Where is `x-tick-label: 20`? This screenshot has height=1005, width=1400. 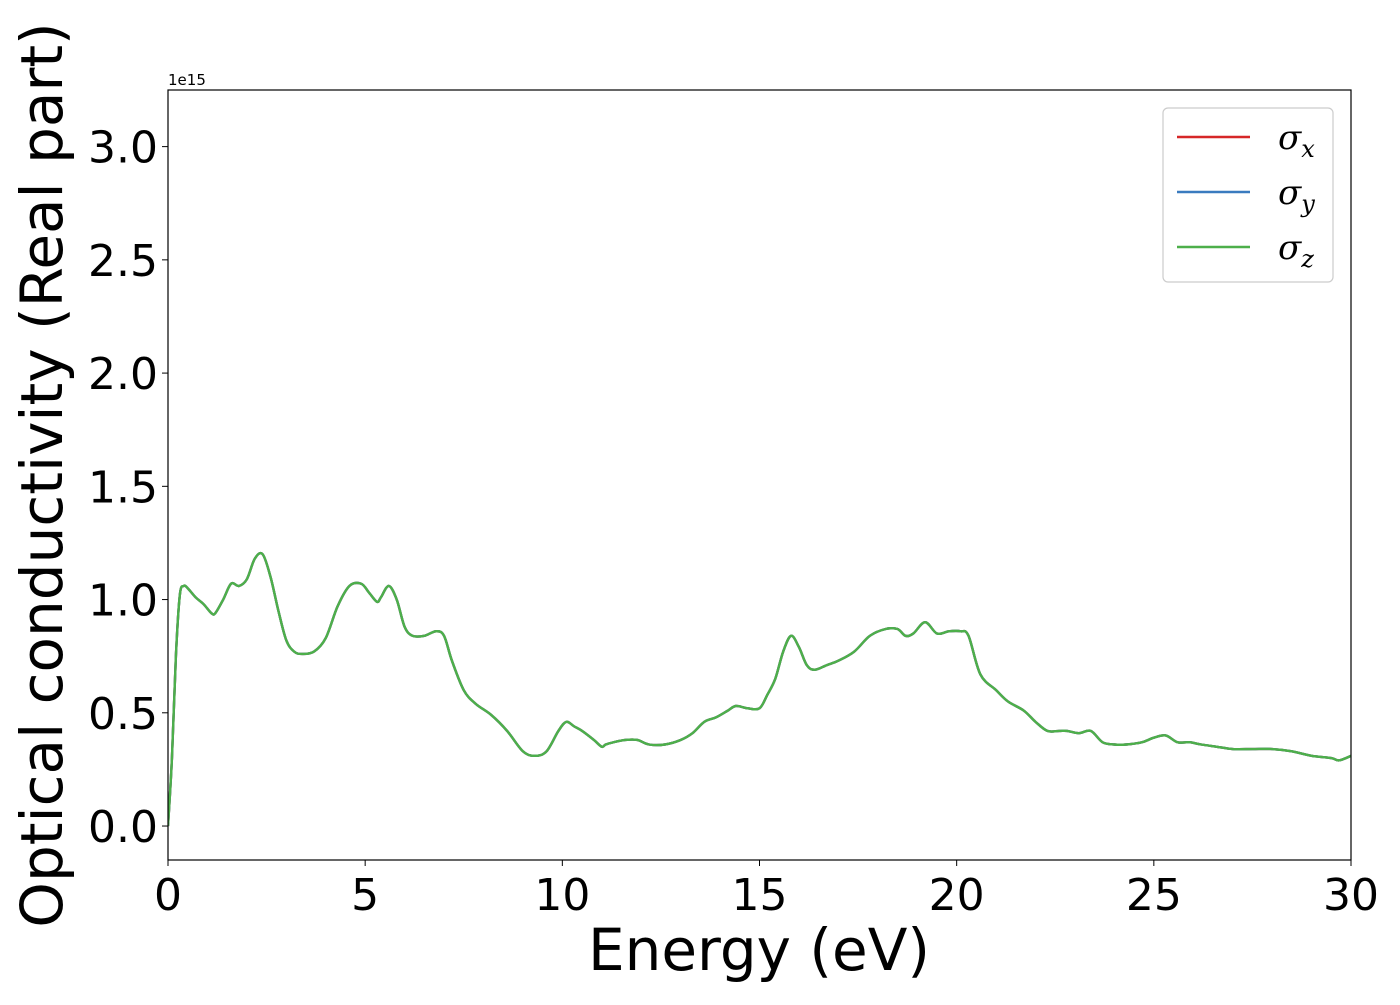
x-tick-label: 20 is located at coordinates (957, 895).